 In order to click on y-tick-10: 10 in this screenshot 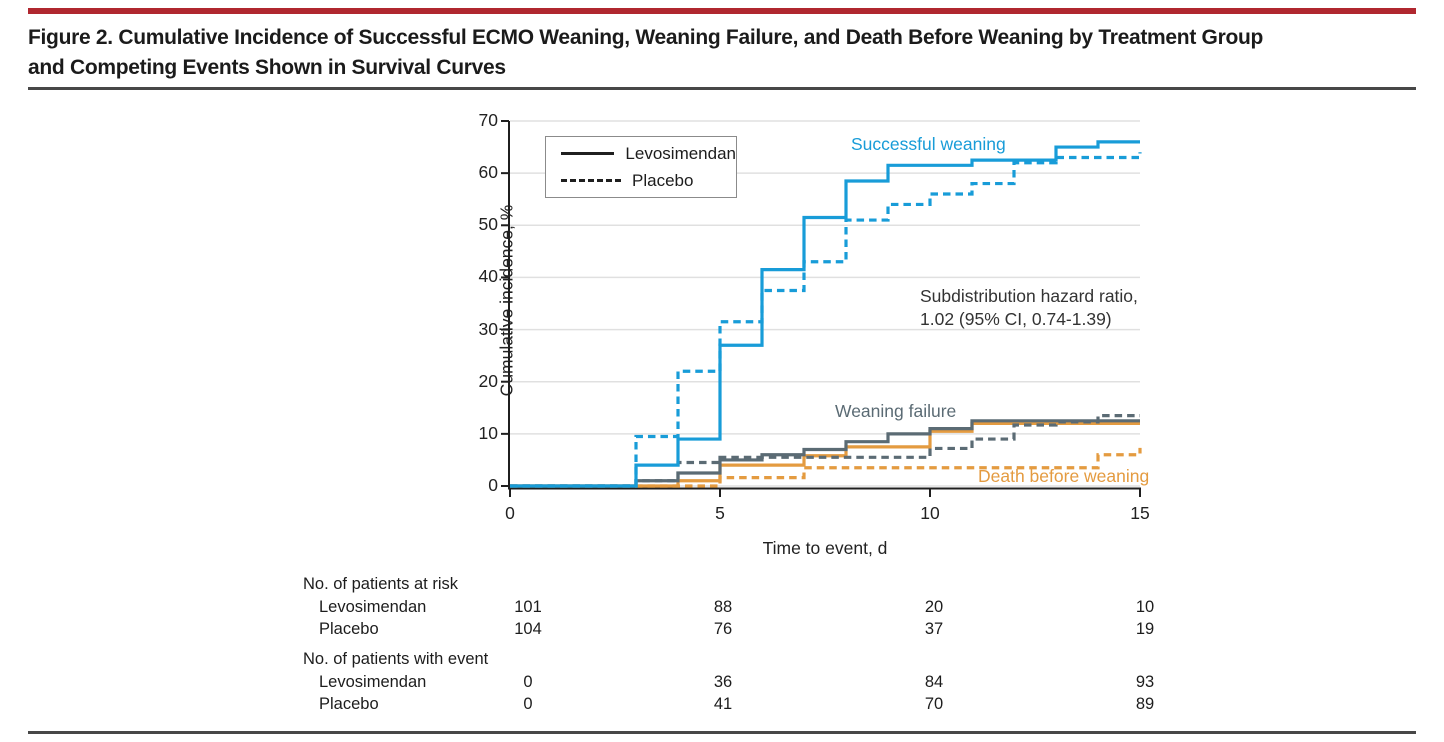, I will do `click(488, 433)`.